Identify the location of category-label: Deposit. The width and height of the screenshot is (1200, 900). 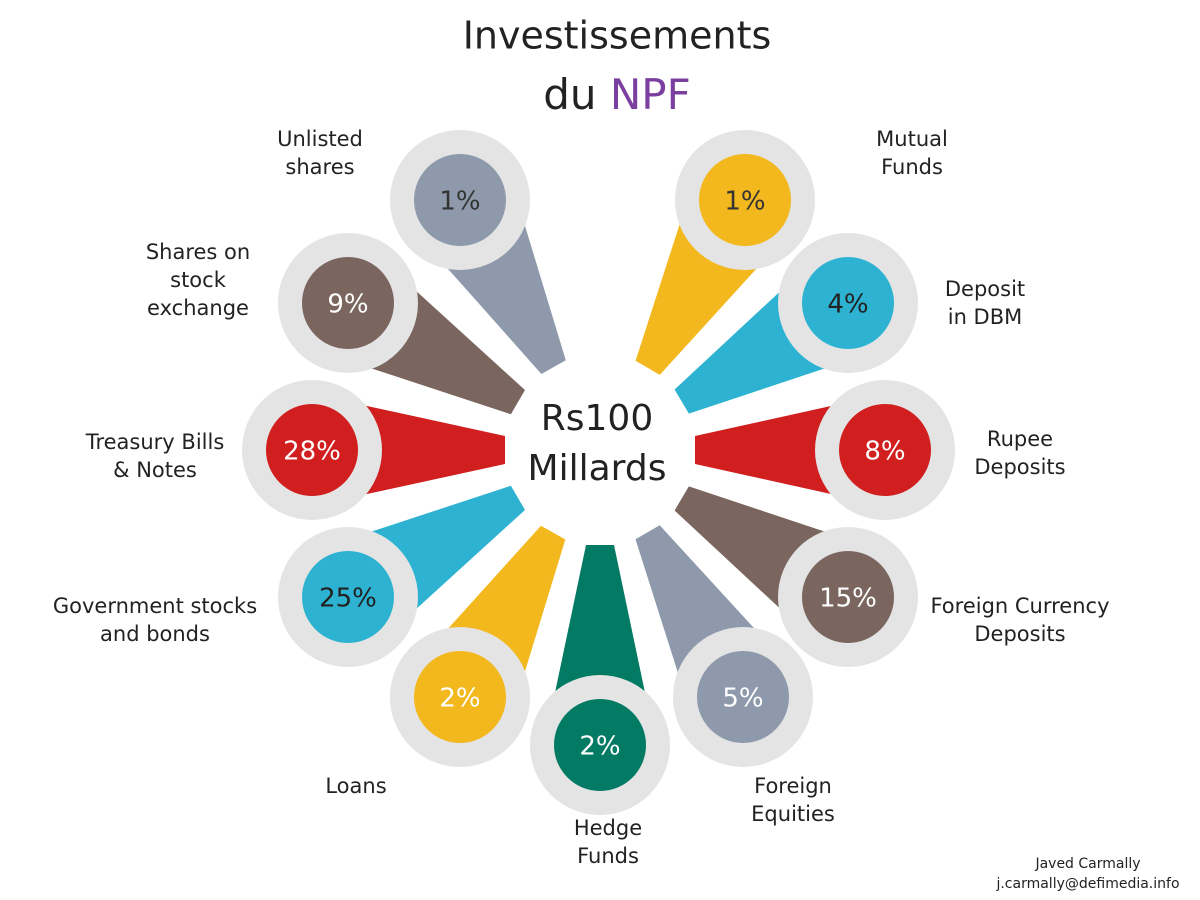
(985, 289).